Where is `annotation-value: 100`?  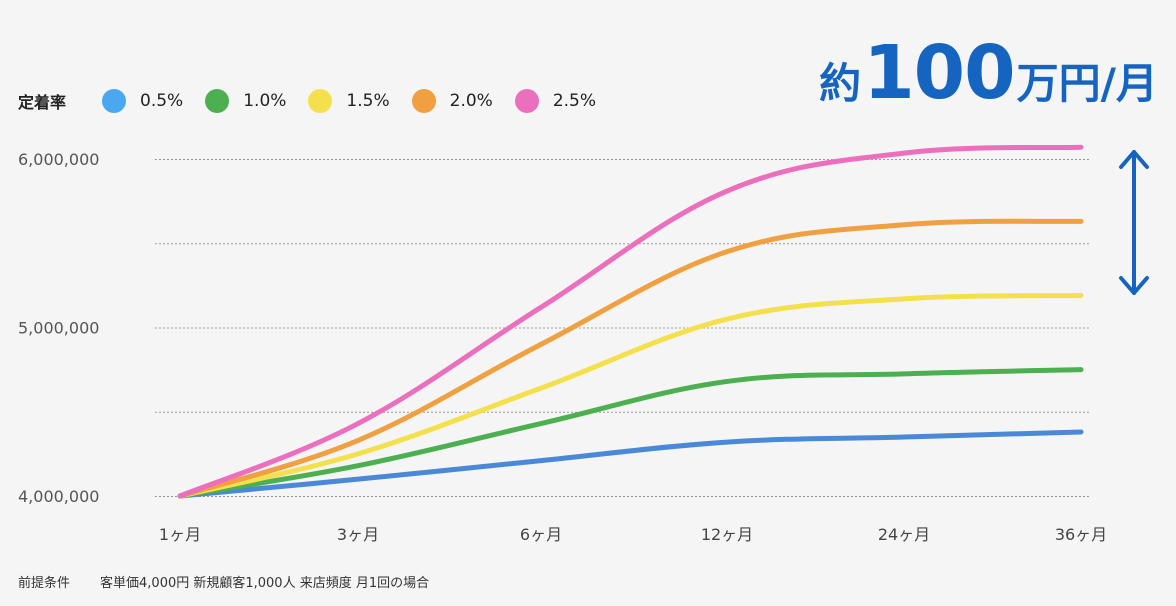
annotation-value: 100 is located at coordinates (939, 73).